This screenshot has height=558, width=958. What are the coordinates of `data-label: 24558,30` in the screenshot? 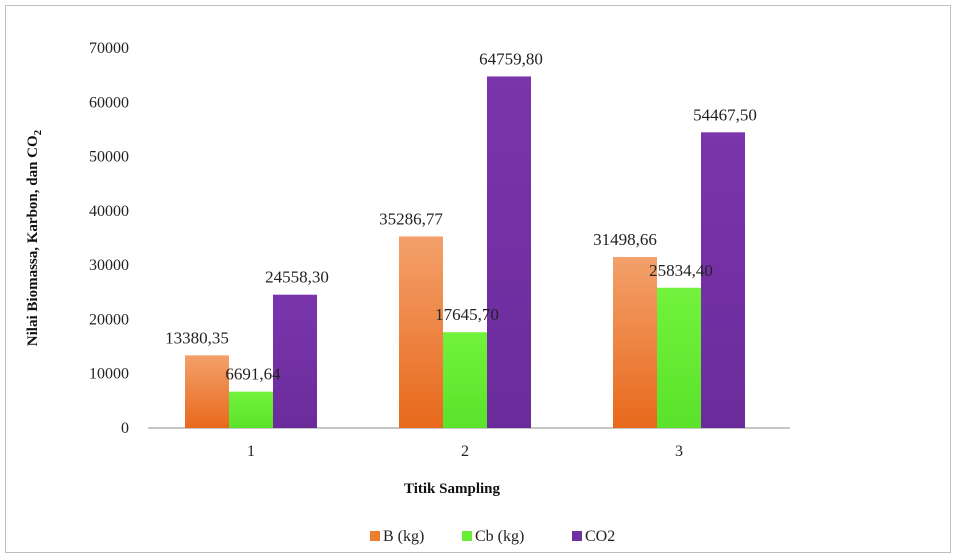 It's located at (297, 277).